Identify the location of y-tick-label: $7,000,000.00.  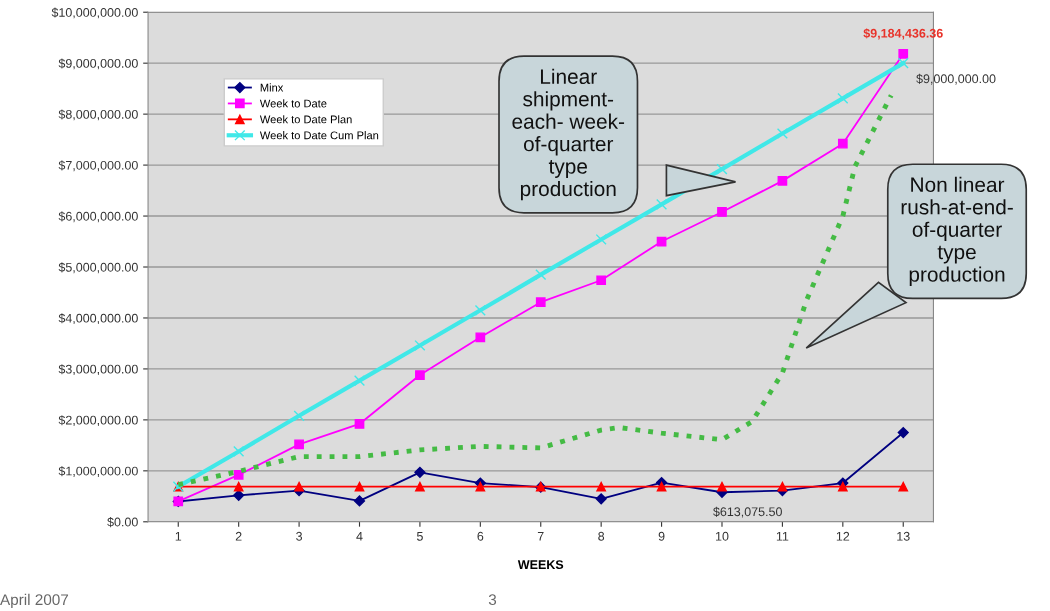
(98, 166).